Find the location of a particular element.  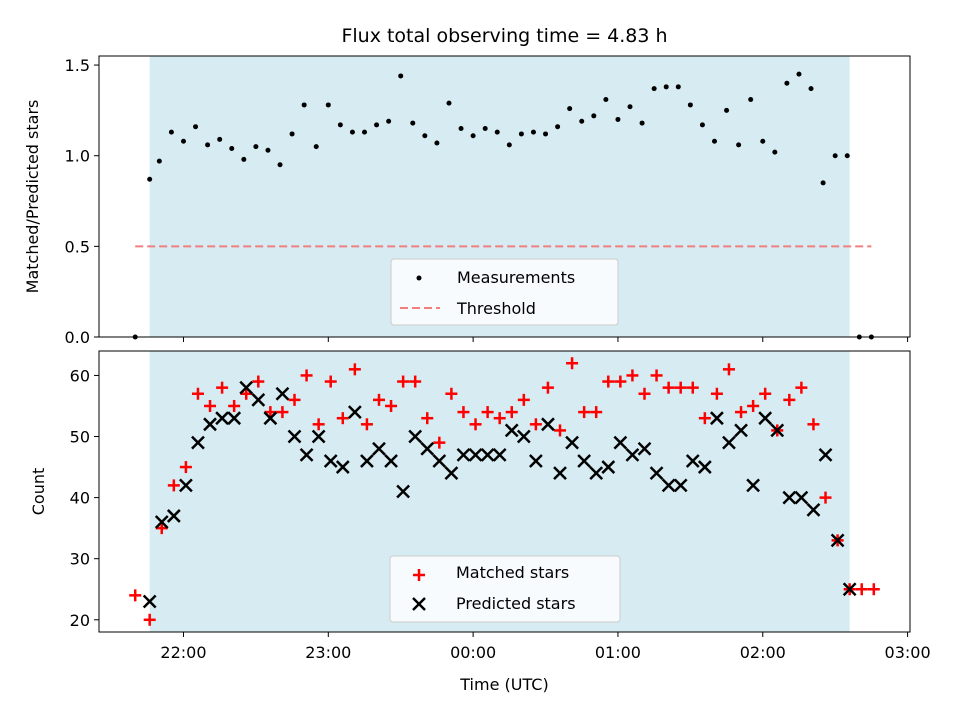

x-tick-label: 02:00 is located at coordinates (763, 652).